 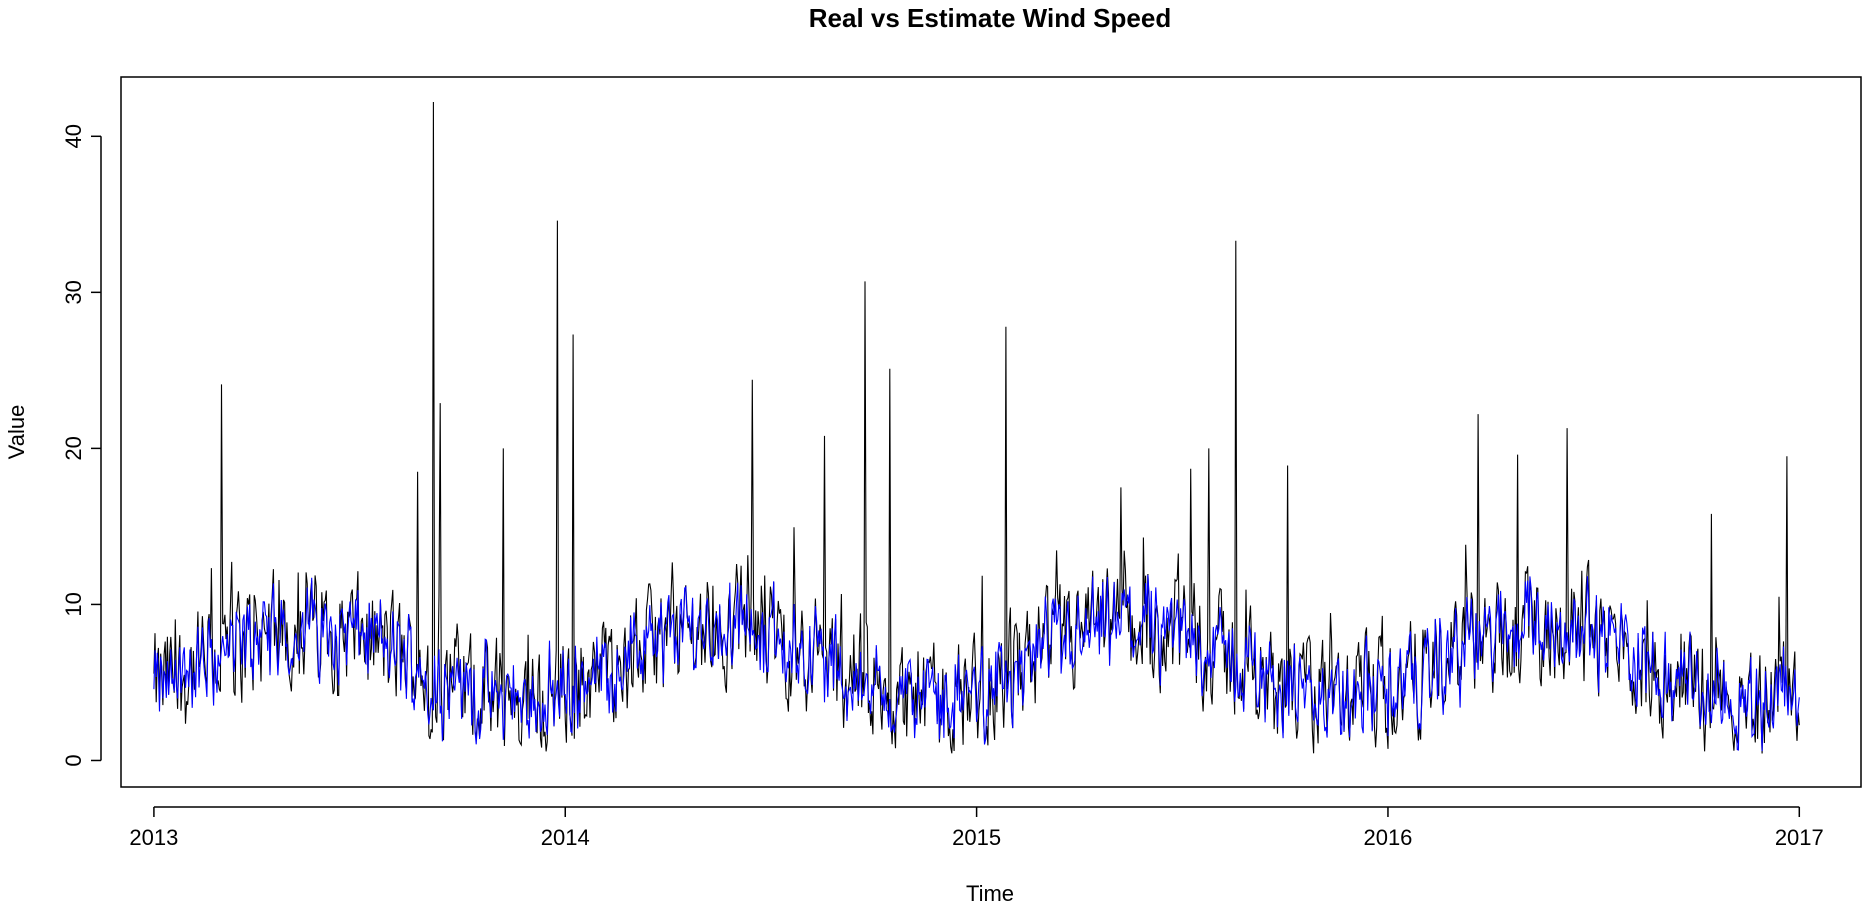 What do you see at coordinates (990, 18) in the screenshot?
I see `chart-title: Real vs Estimate Wind Speed` at bounding box center [990, 18].